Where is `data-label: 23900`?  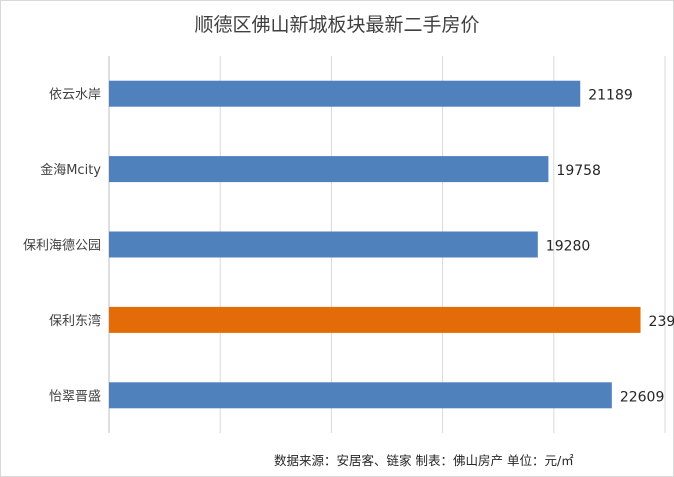
data-label: 23900 is located at coordinates (661, 322).